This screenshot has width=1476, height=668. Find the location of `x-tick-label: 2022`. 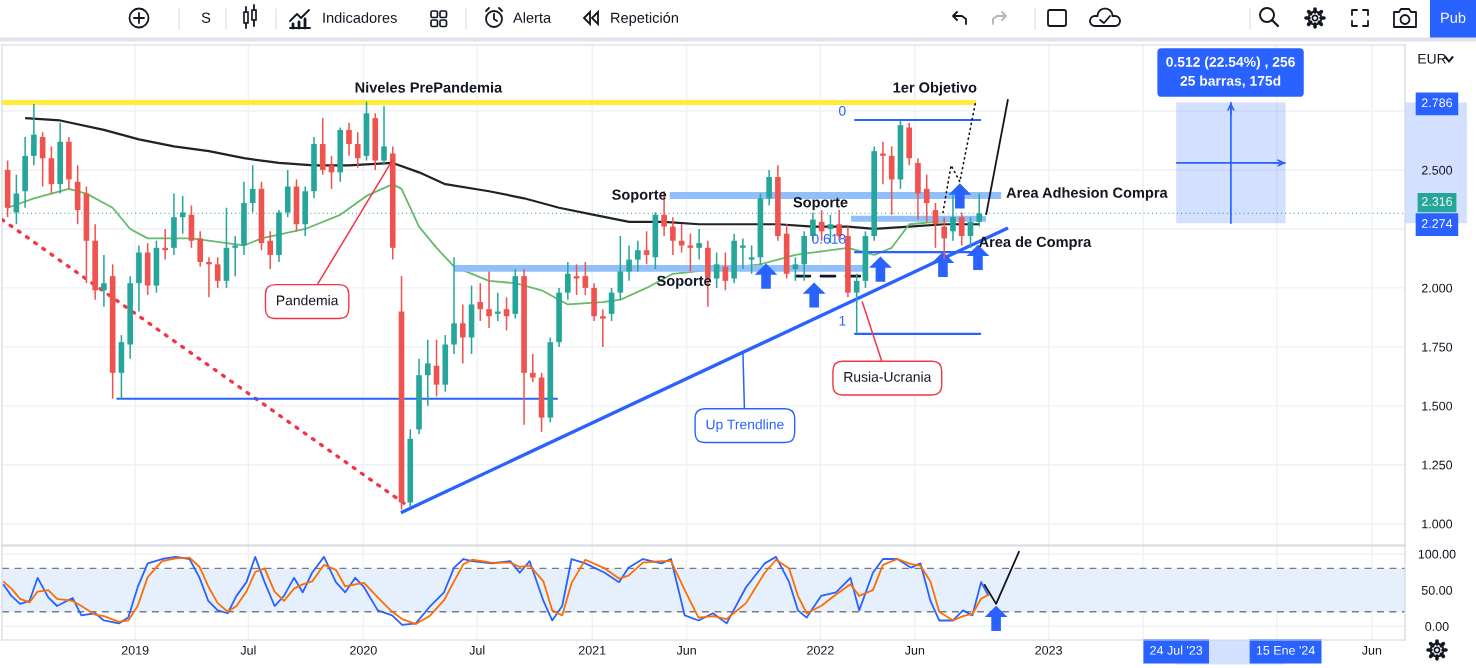

x-tick-label: 2022 is located at coordinates (820, 650).